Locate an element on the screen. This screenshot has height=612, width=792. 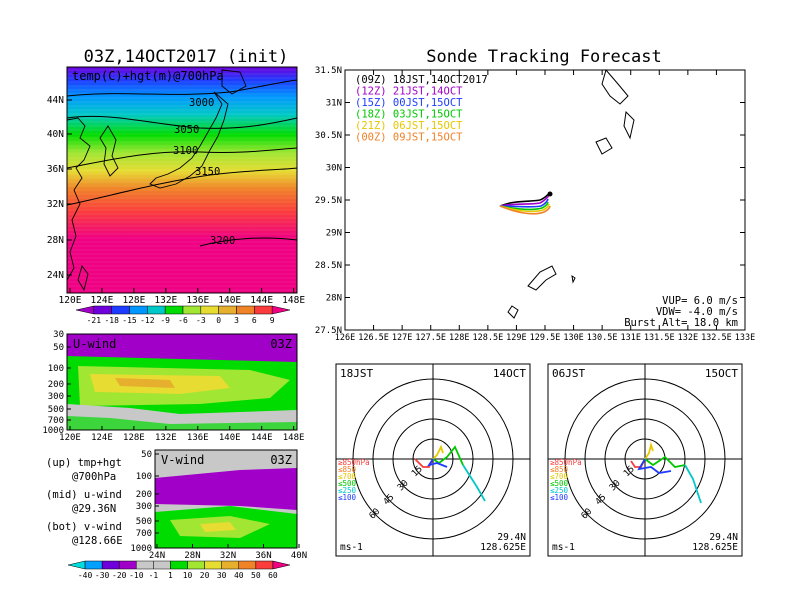
track-legend-entry: (15Z) 00JST,15OCT is located at coordinates (409, 103).